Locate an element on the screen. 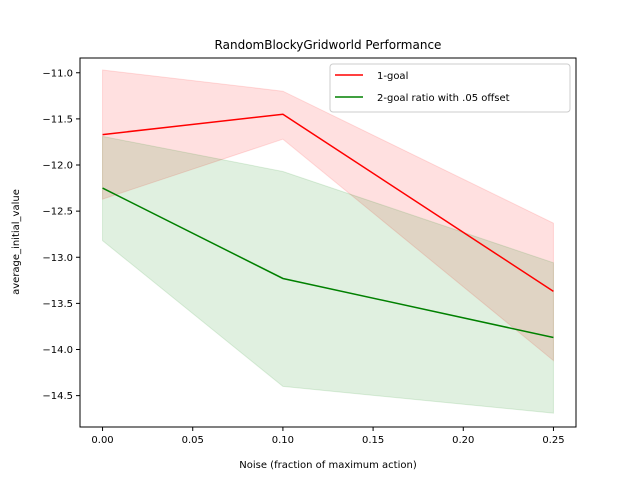 The width and height of the screenshot is (640, 480). y-tick-label: −11.0 is located at coordinates (57, 73).